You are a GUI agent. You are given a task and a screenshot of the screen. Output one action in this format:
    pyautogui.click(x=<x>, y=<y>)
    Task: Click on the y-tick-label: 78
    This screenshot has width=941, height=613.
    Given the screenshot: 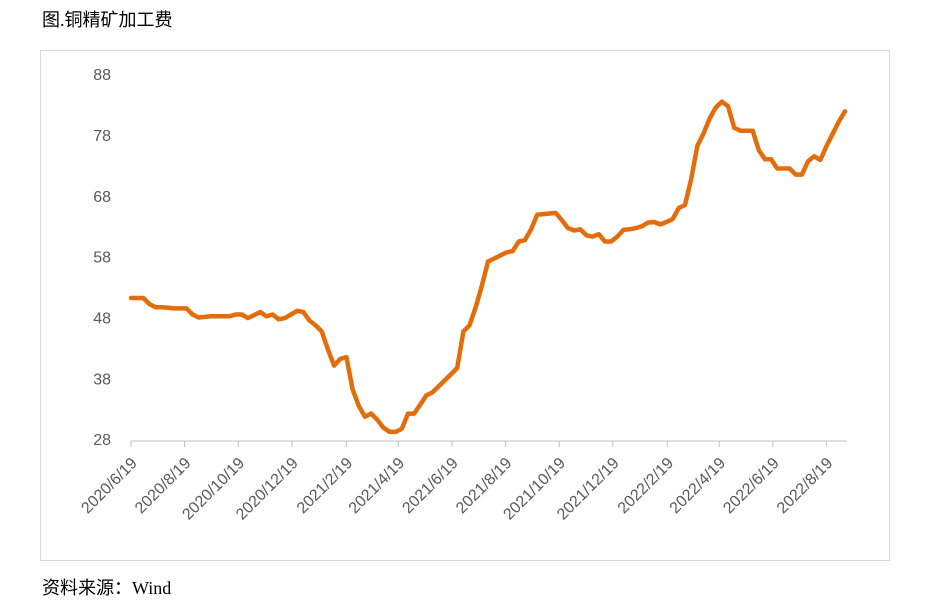 What is the action you would take?
    pyautogui.click(x=102, y=136)
    